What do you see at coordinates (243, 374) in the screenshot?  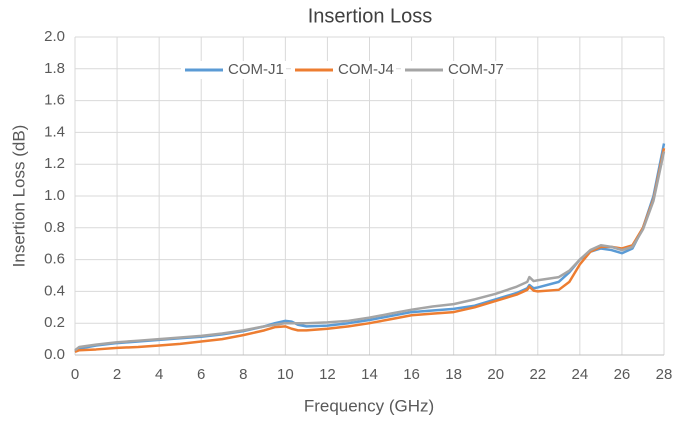 I see `x-tick-label: 8` at bounding box center [243, 374].